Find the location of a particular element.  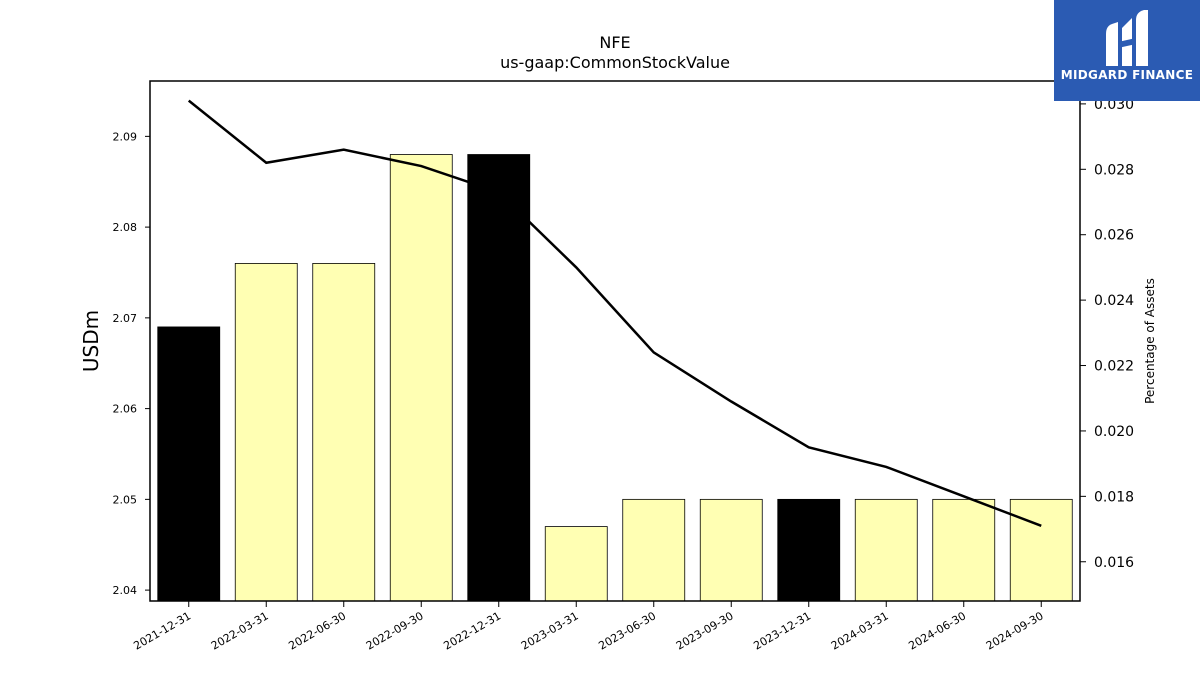

y2tick-label: 0.018 is located at coordinates (1114, 497).